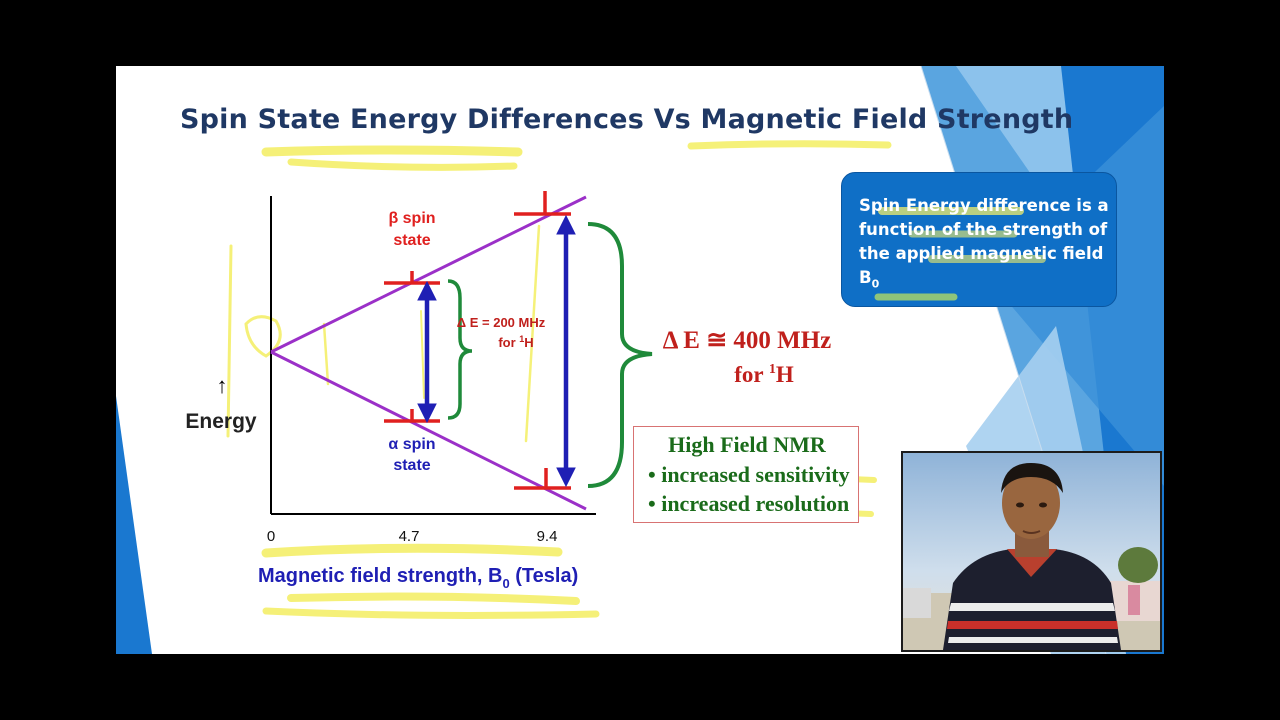 This screenshot has width=1280, height=720. I want to click on x-axis-label: Magnetic field strength, B0 (Tesla), so click(418, 578).